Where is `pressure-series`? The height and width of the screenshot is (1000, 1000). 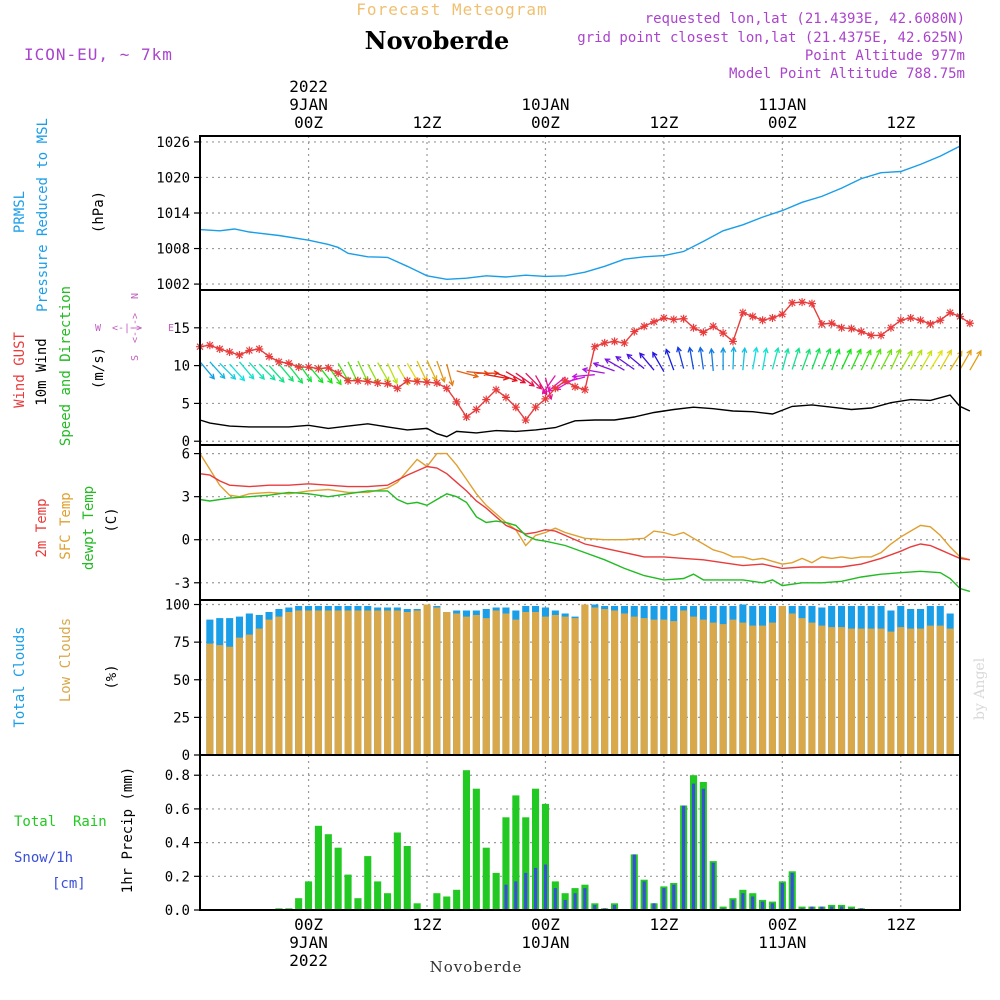 pressure-series is located at coordinates (580, 213).